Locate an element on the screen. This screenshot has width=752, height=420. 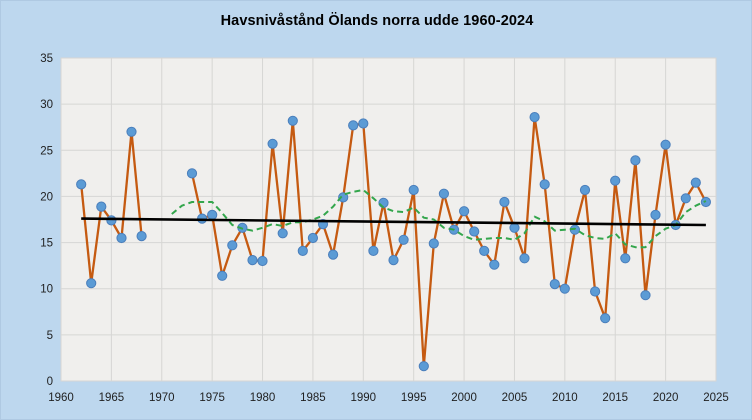
y-axis-tick-label: 0 is located at coordinates (50, 382).